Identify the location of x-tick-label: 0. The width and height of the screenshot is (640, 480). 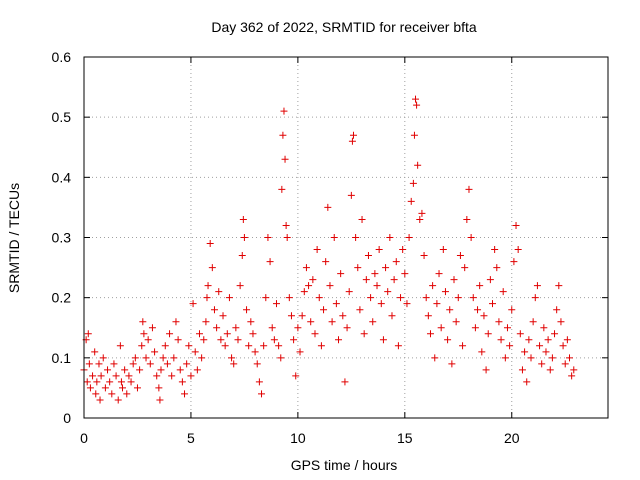
(84, 438).